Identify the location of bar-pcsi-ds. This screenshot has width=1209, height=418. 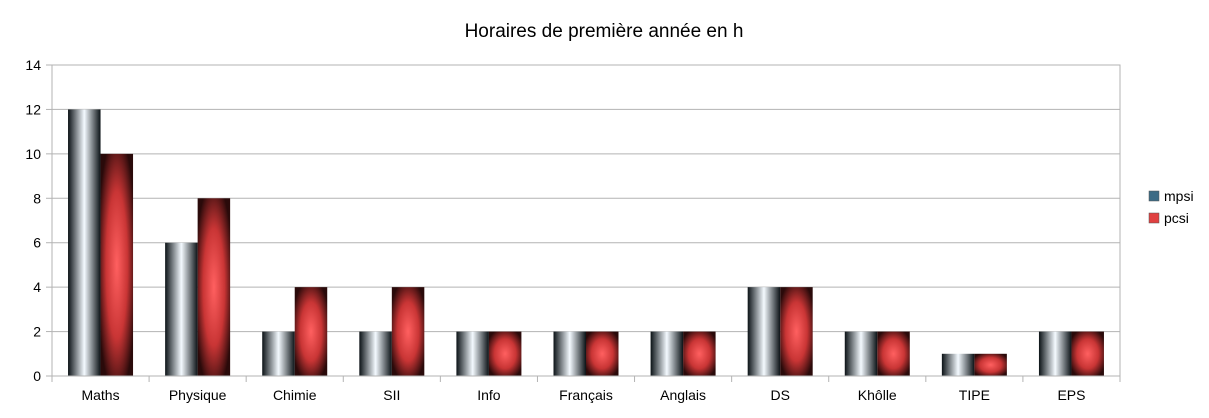
(796, 331).